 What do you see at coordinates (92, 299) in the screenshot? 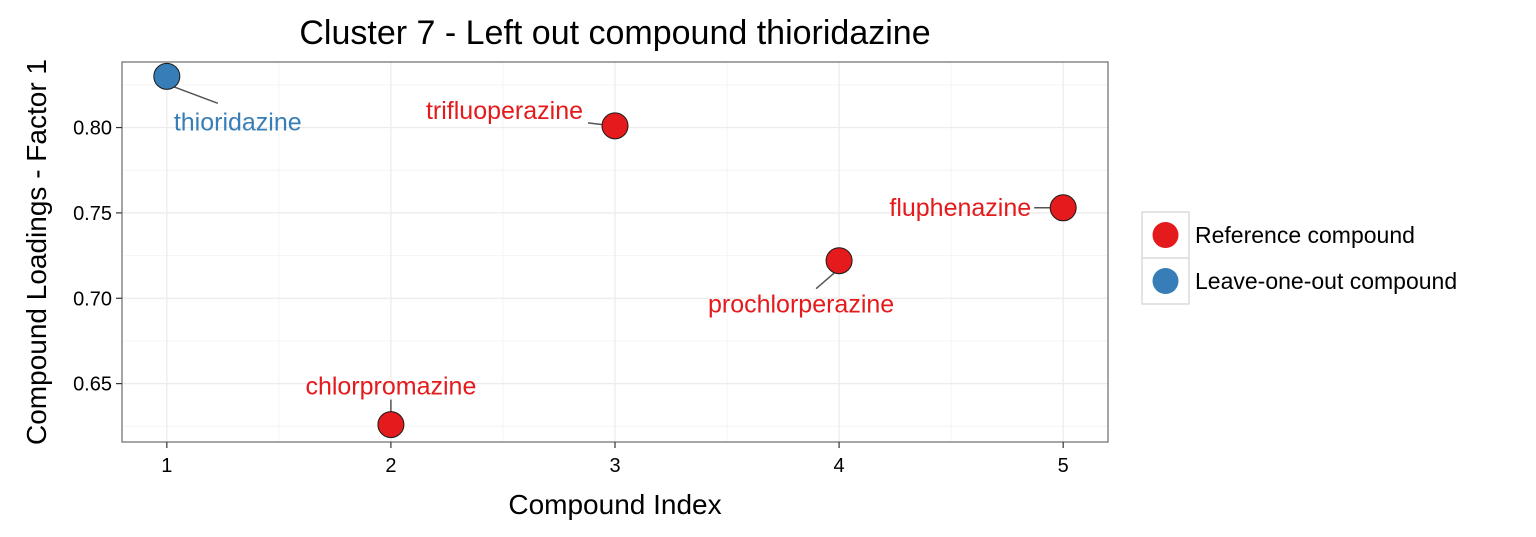
I see `y-tick-label: 0.70` at bounding box center [92, 299].